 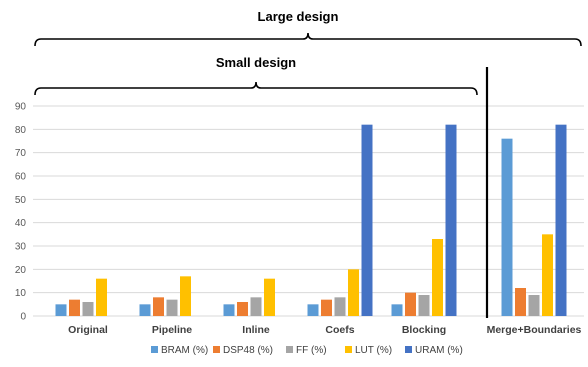 I want to click on y-tick-label: 80, so click(x=21, y=130).